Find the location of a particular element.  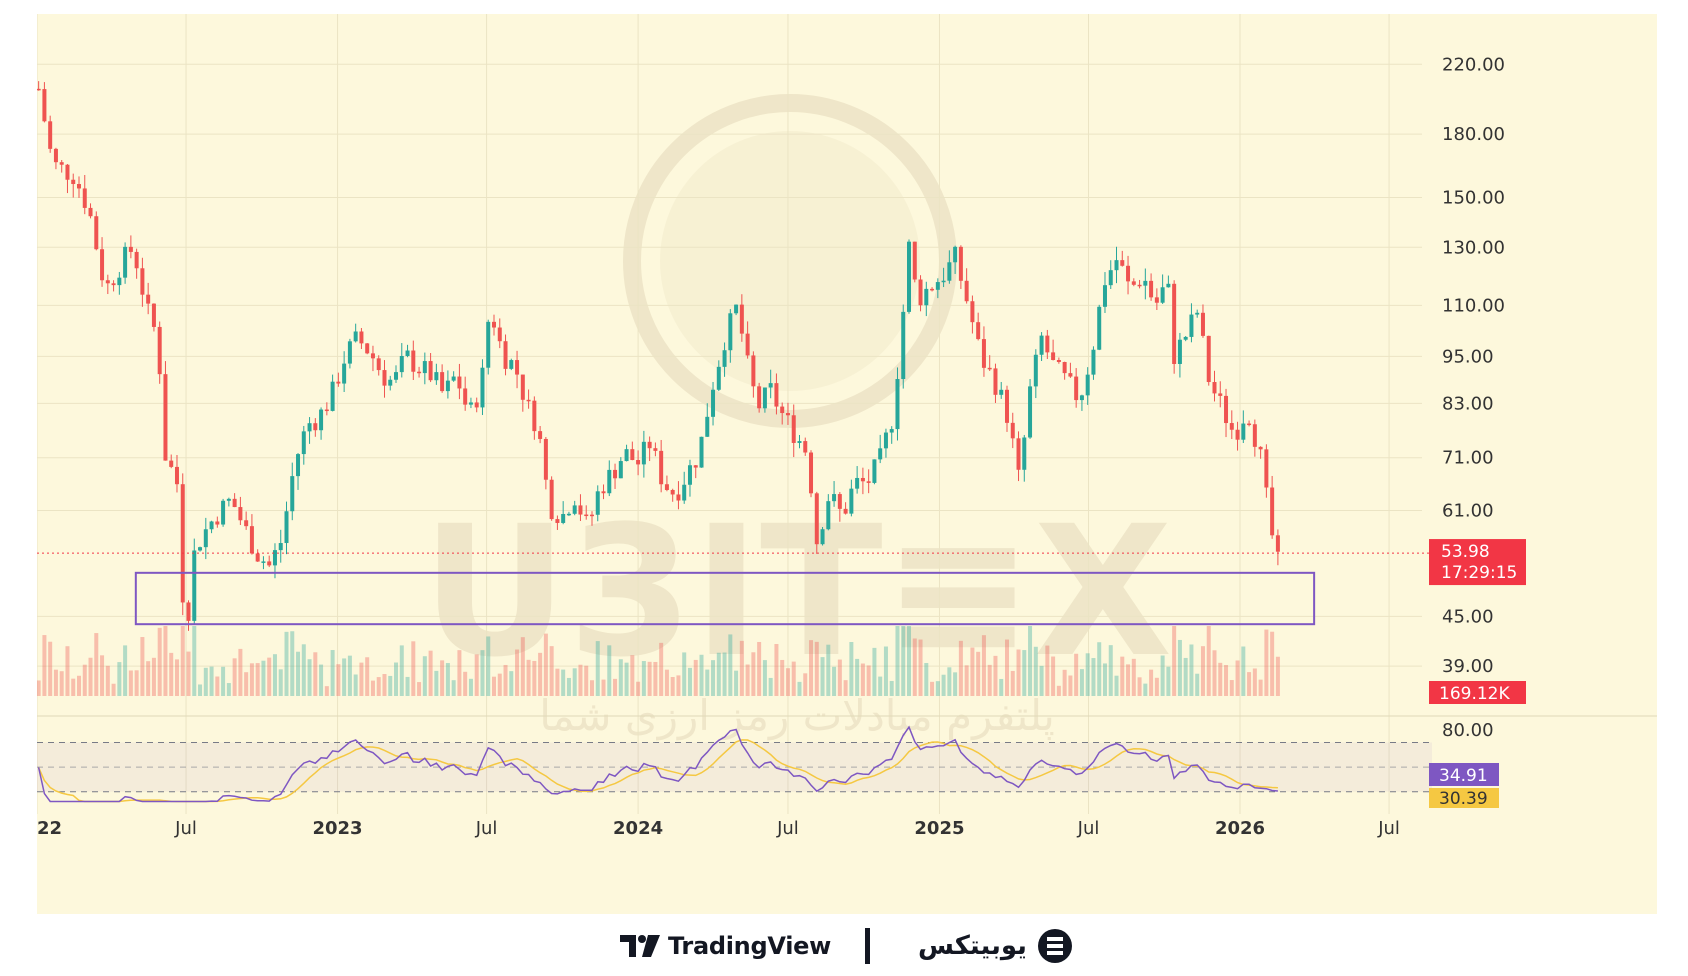

price-axis-label: 95.00 is located at coordinates (1468, 356).